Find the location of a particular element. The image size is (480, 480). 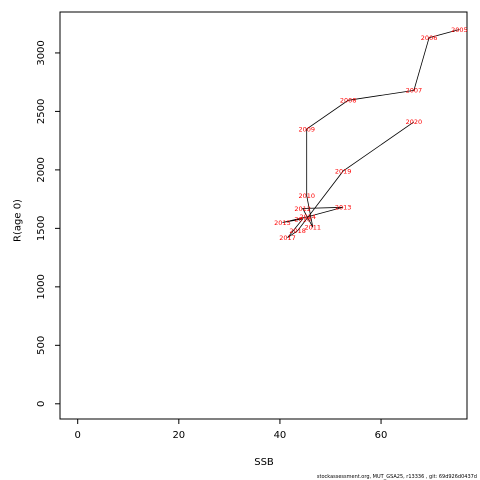

year-label: 2007 is located at coordinates (414, 91).